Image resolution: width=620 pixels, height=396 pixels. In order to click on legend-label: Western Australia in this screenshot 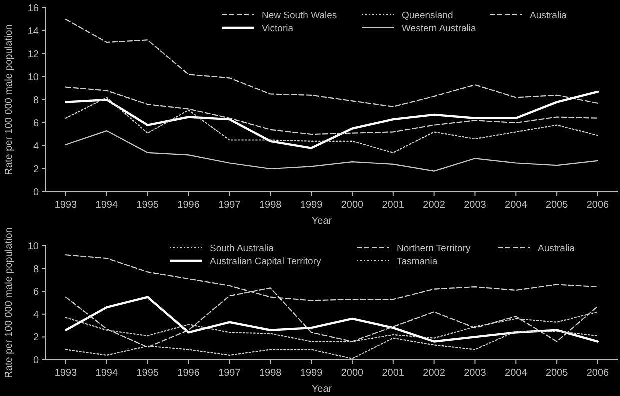, I will do `click(439, 28)`.